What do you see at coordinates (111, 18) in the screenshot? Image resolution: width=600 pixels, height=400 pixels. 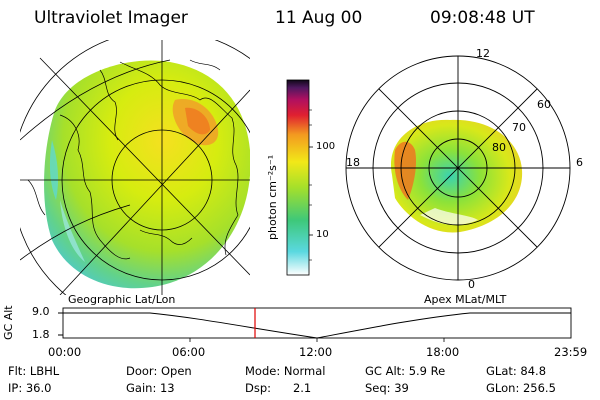 I see `instrument-title: Ultraviolet Imager` at bounding box center [111, 18].